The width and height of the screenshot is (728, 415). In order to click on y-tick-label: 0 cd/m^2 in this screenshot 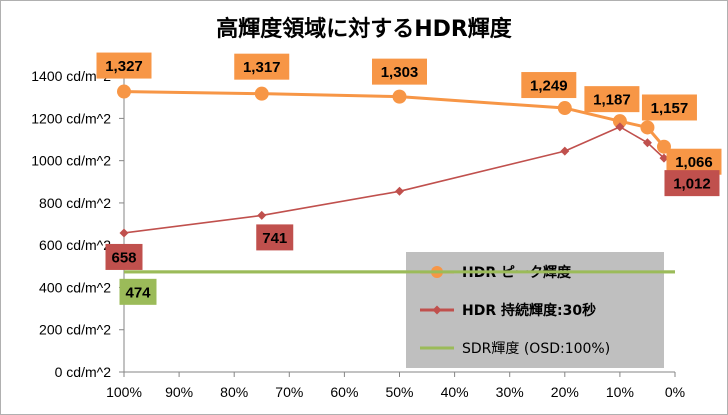, I will do `click(83, 372)`.